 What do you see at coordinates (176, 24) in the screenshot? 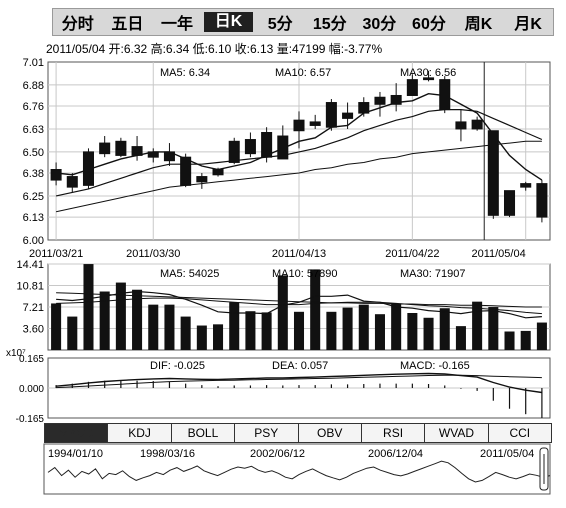
I see `tab-period-2: 一年` at bounding box center [176, 24].